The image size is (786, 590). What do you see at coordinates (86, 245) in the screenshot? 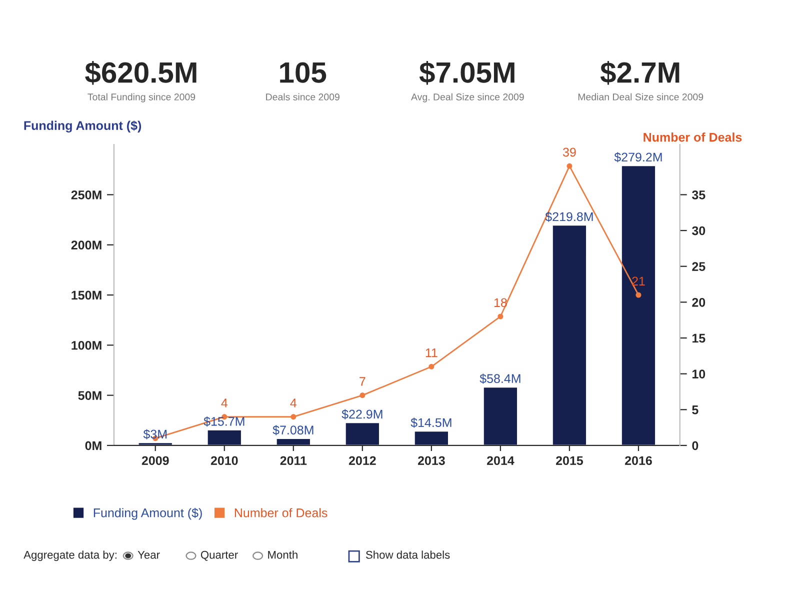
I see `y-tick-label: 200M` at bounding box center [86, 245].